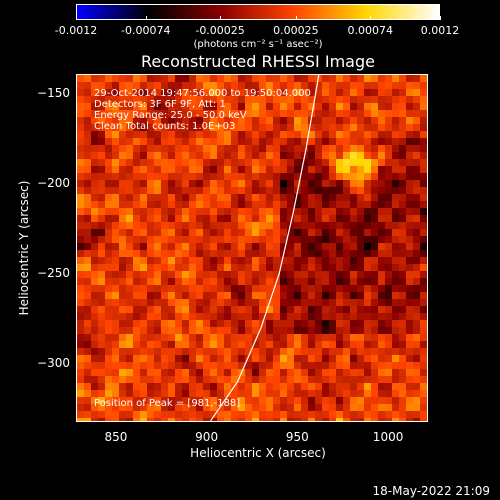  I want to click on chart-title: Reconstructed RHESSI Image, so click(258, 61).